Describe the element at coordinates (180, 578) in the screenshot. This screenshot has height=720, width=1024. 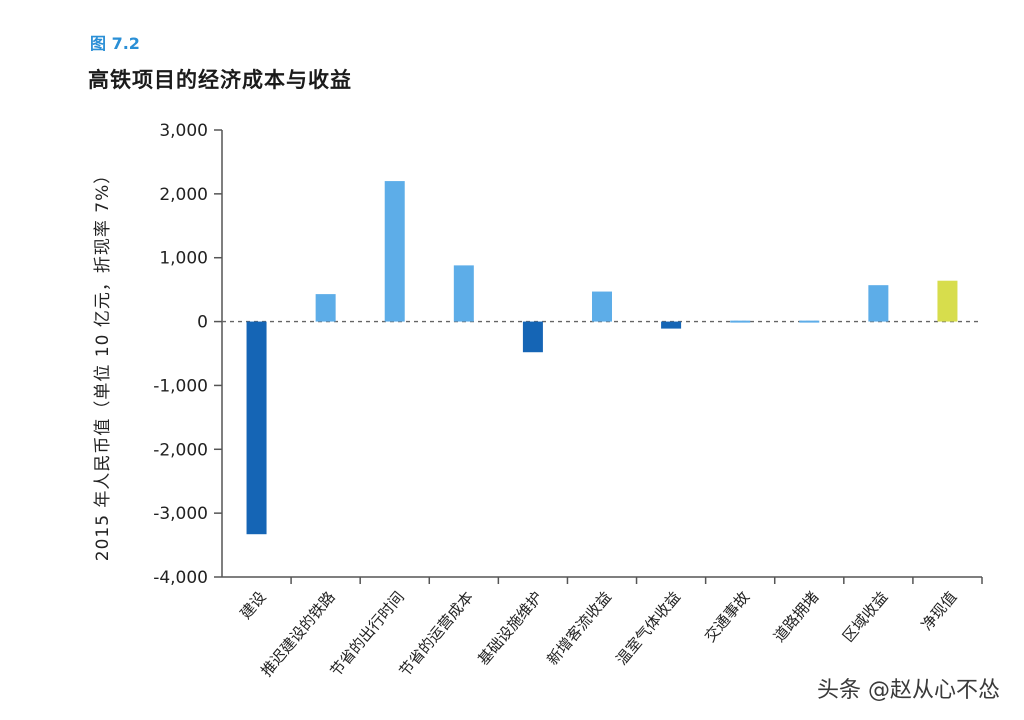
I see `y-tick-label: -4,000` at that location.